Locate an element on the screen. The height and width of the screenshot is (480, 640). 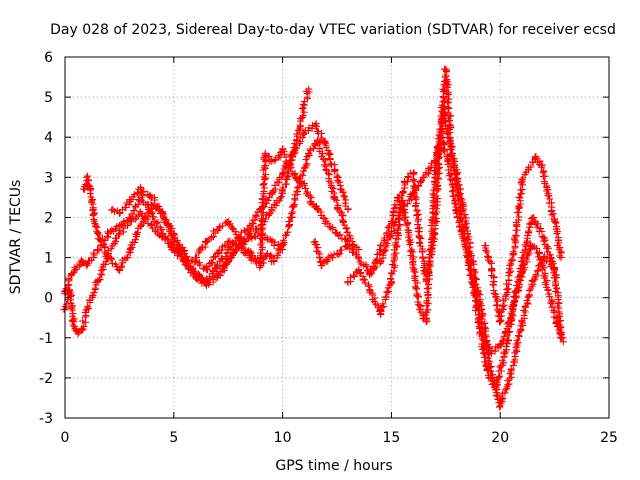
x-tick-label: 20 is located at coordinates (500, 438).